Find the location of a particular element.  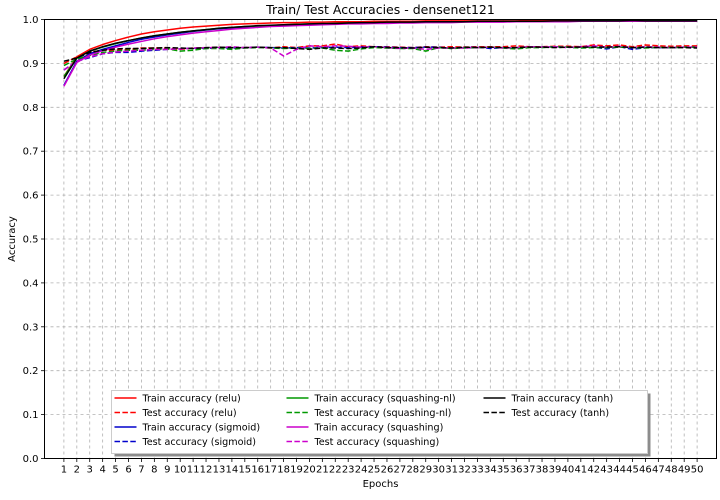

legend-label: Test accuracy (sigmoid) is located at coordinates (199, 442).